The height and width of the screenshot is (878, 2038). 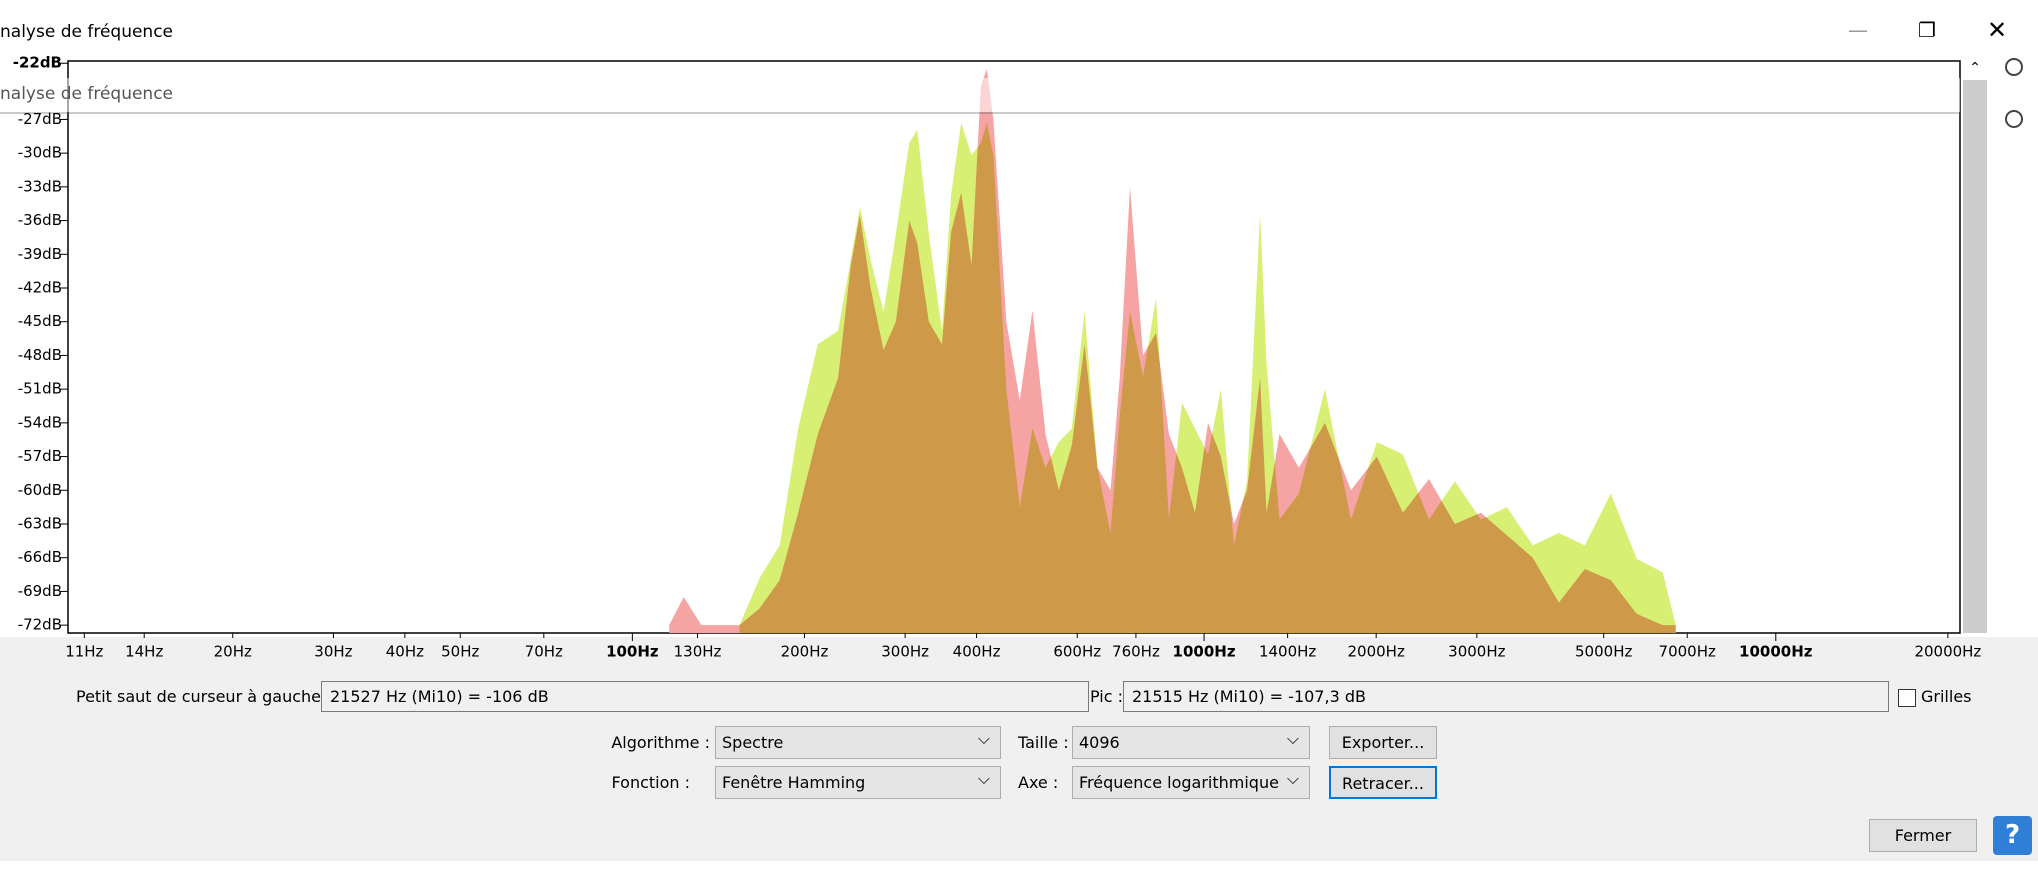 I want to click on scroll-up: ⌃, so click(x=1975, y=68).